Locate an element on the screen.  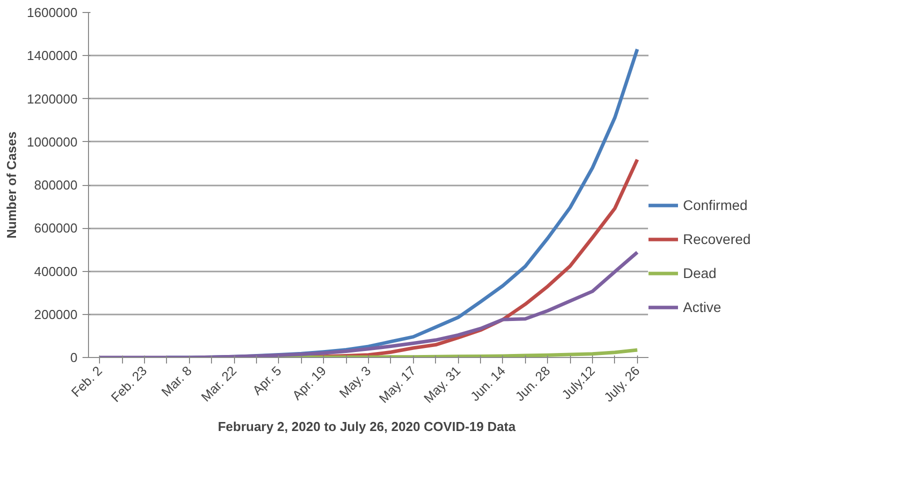
x-tick-label: Mar. 8 is located at coordinates (176, 381).